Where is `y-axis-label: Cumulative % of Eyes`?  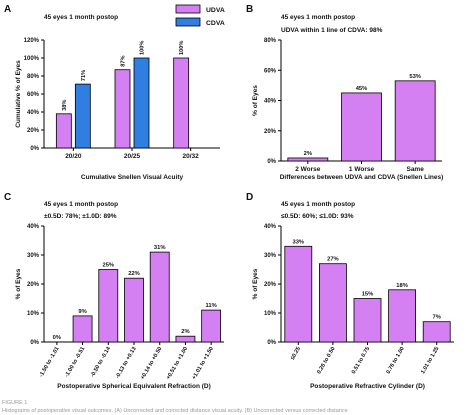
y-axis-label: Cumulative % of Eyes is located at coordinates (18, 94).